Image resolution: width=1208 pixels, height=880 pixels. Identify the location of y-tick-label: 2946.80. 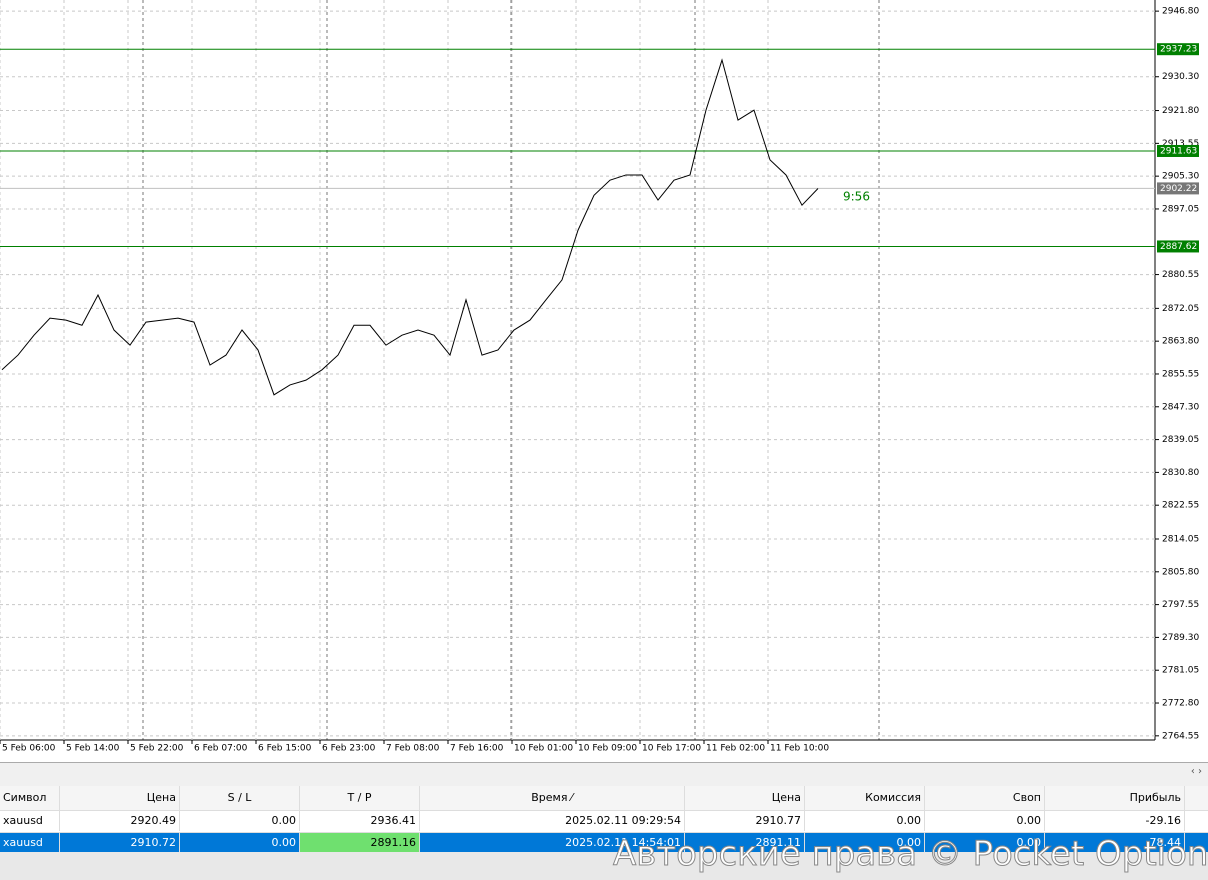
(1180, 12).